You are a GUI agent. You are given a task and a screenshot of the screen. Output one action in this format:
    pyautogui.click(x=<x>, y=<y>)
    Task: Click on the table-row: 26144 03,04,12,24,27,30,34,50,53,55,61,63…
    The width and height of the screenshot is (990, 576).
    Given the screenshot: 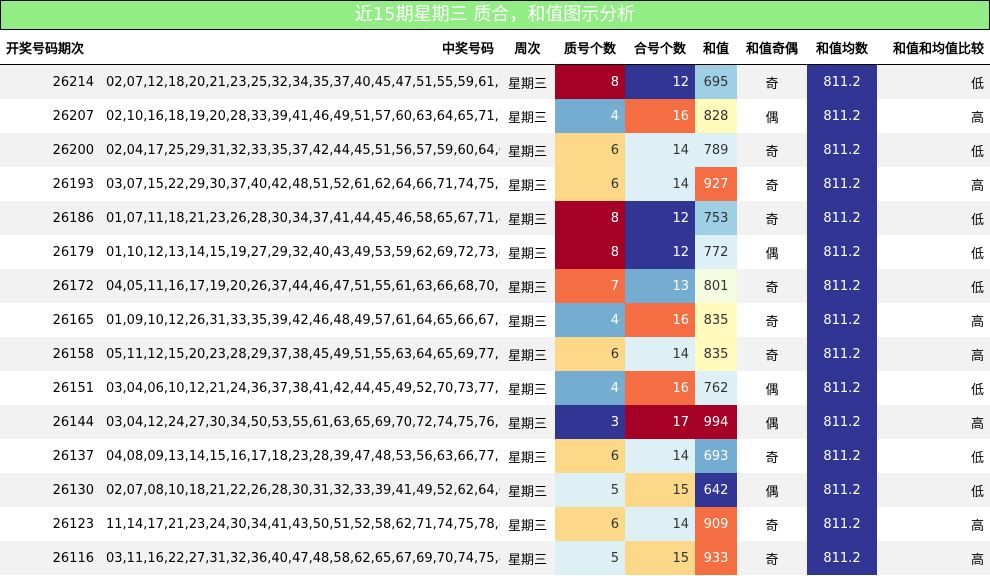 What is the action you would take?
    pyautogui.click(x=495, y=422)
    